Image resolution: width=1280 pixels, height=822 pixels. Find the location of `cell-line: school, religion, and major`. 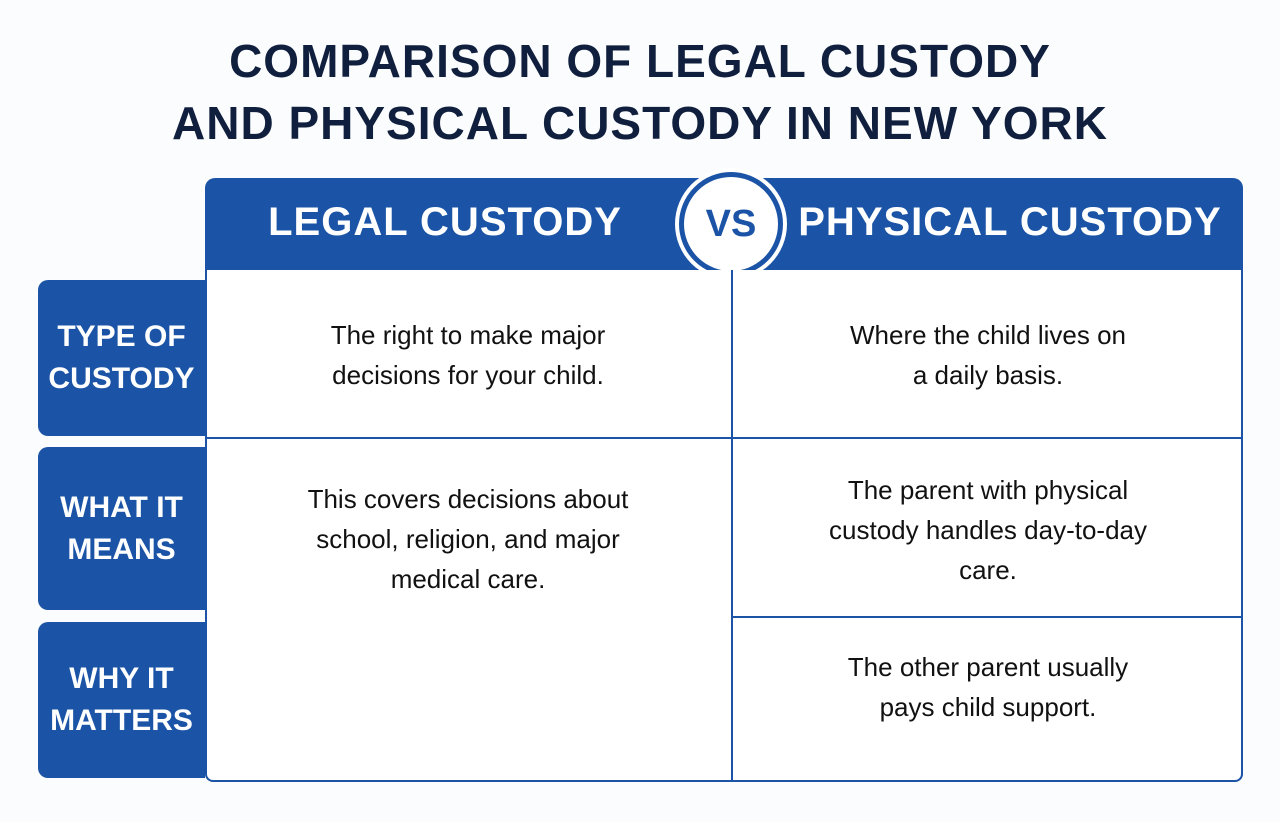

cell-line: school, religion, and major is located at coordinates (468, 539).